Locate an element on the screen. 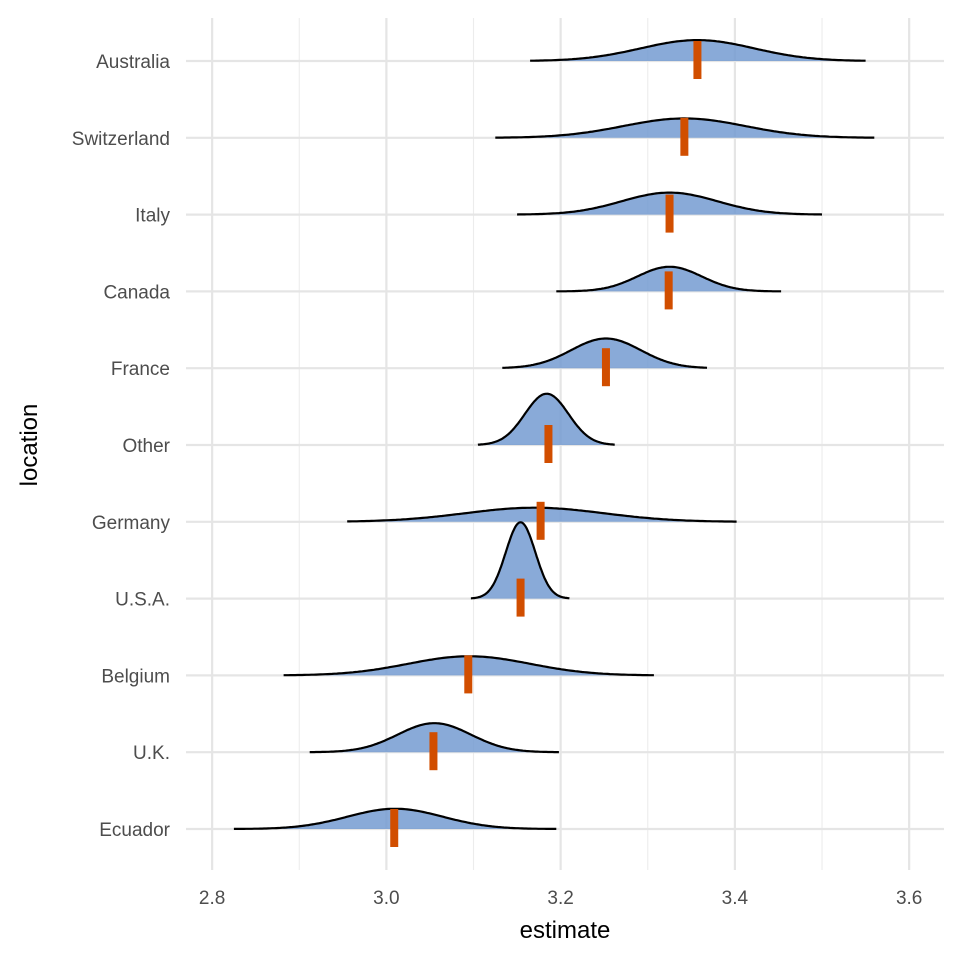 Image resolution: width=960 pixels, height=960 pixels. y-tick-label-u-s-a: U.S.A. is located at coordinates (142, 600).